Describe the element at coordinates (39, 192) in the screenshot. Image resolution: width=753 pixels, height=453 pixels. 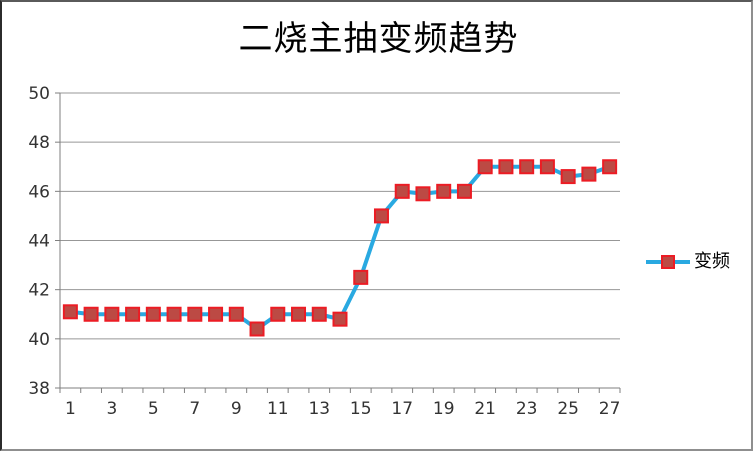
I see `y-tick-label: 46` at that location.